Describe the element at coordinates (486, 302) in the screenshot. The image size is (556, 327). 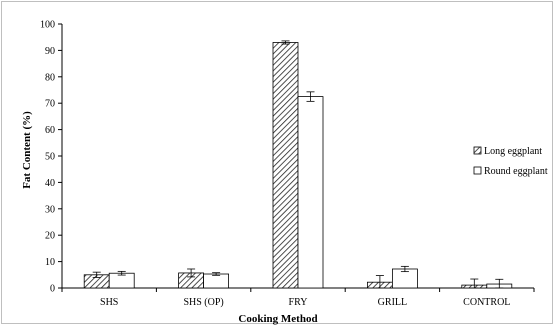
I see `x-tick-label: CONTROL` at that location.